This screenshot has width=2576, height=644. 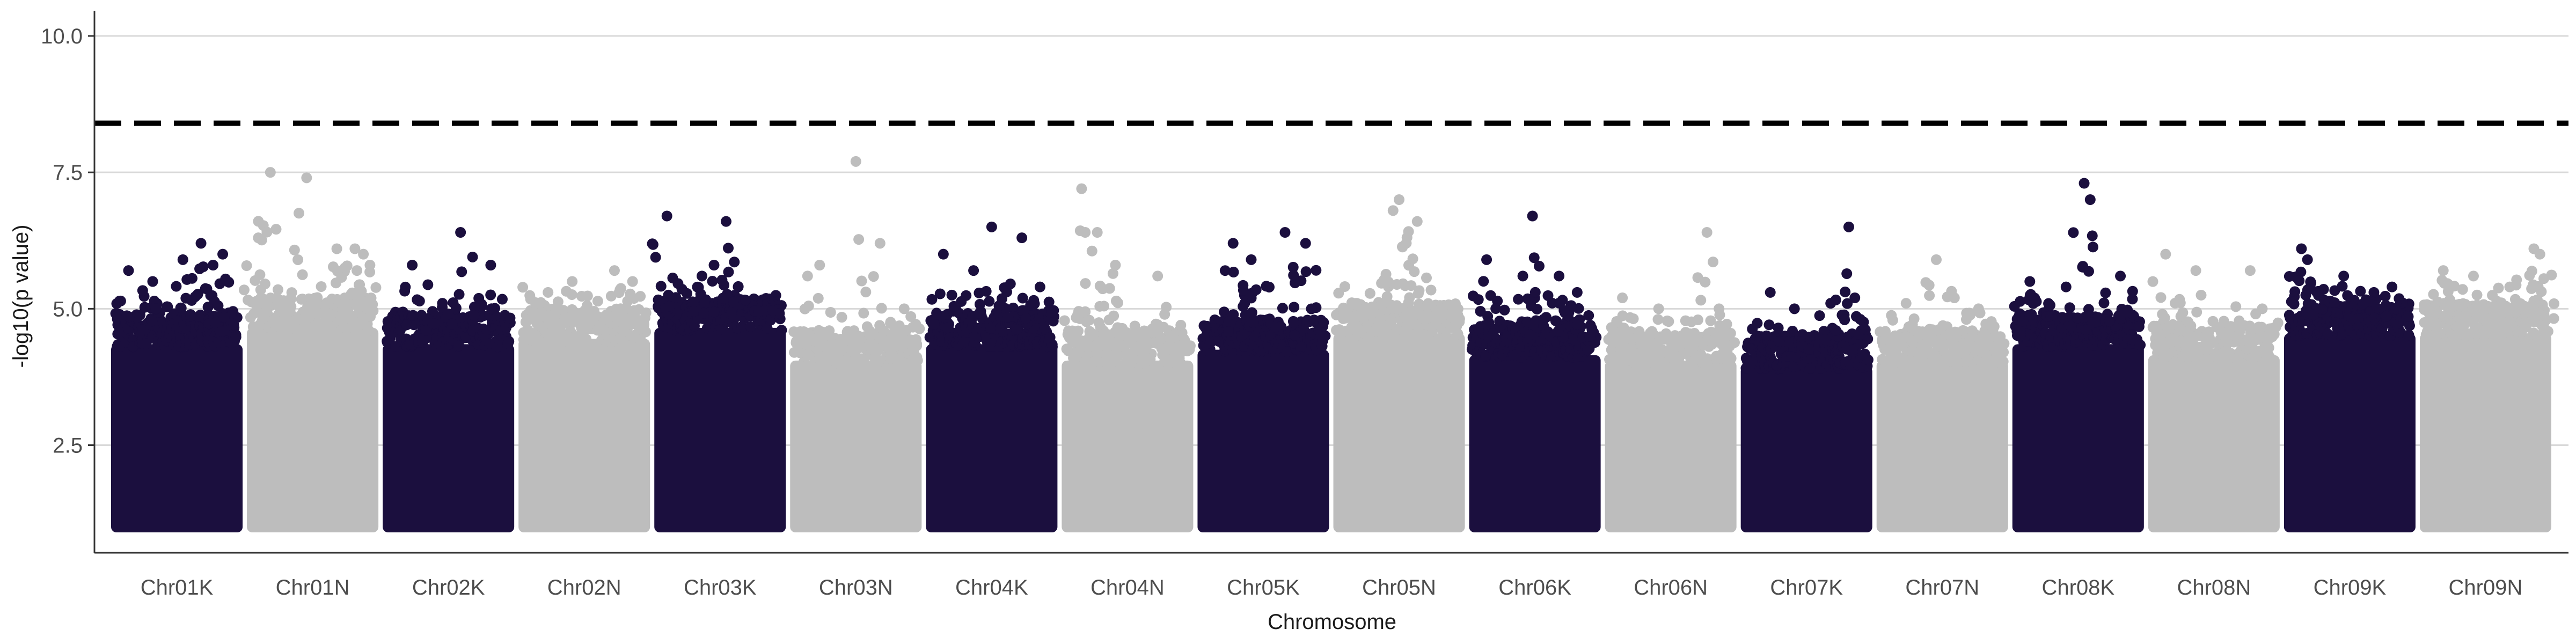 I want to click on series-Chr04K, so click(x=991, y=376).